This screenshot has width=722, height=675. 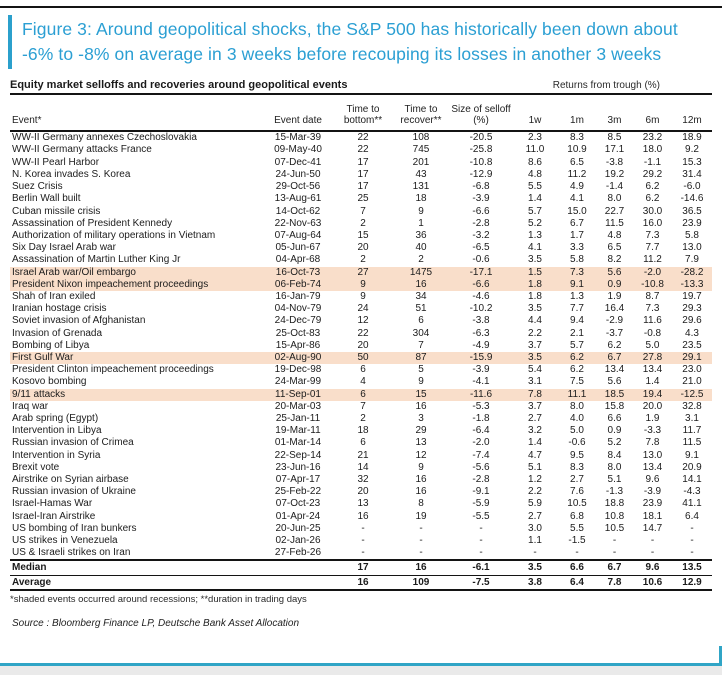 What do you see at coordinates (692, 583) in the screenshot?
I see `value-cell: 12.9` at bounding box center [692, 583].